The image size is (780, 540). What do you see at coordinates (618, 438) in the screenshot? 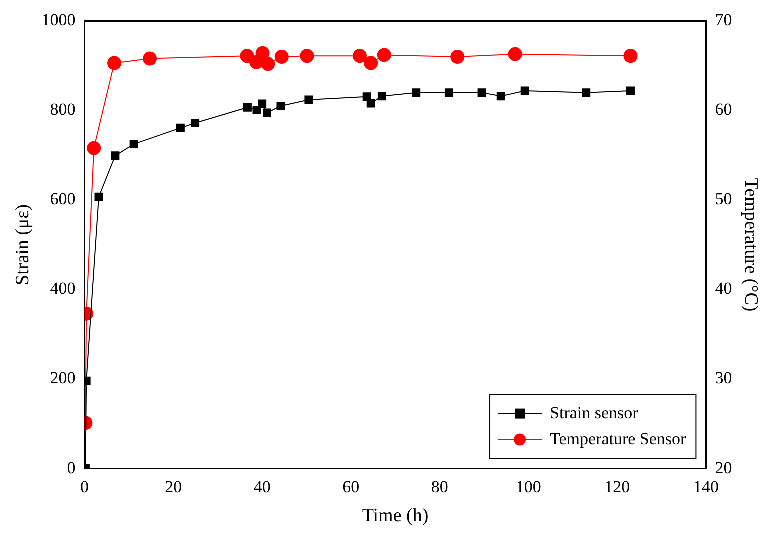
I see `legend-label: Temperature Sensor` at bounding box center [618, 438].